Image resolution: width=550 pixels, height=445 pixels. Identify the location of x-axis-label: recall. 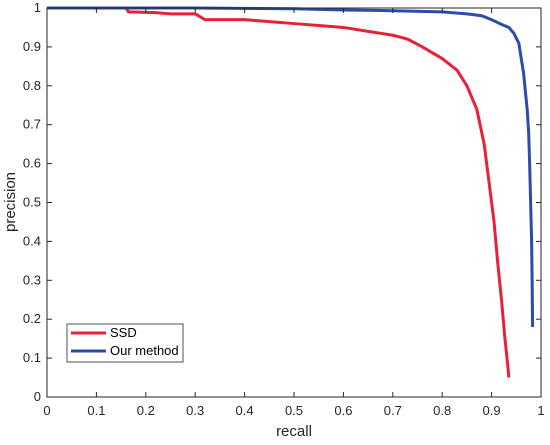
(294, 431).